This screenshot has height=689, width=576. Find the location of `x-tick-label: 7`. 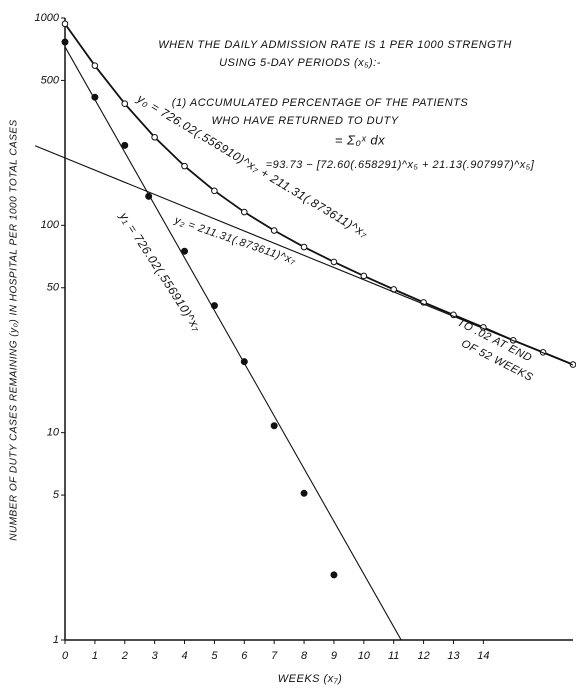

x-tick-label: 7 is located at coordinates (274, 656).